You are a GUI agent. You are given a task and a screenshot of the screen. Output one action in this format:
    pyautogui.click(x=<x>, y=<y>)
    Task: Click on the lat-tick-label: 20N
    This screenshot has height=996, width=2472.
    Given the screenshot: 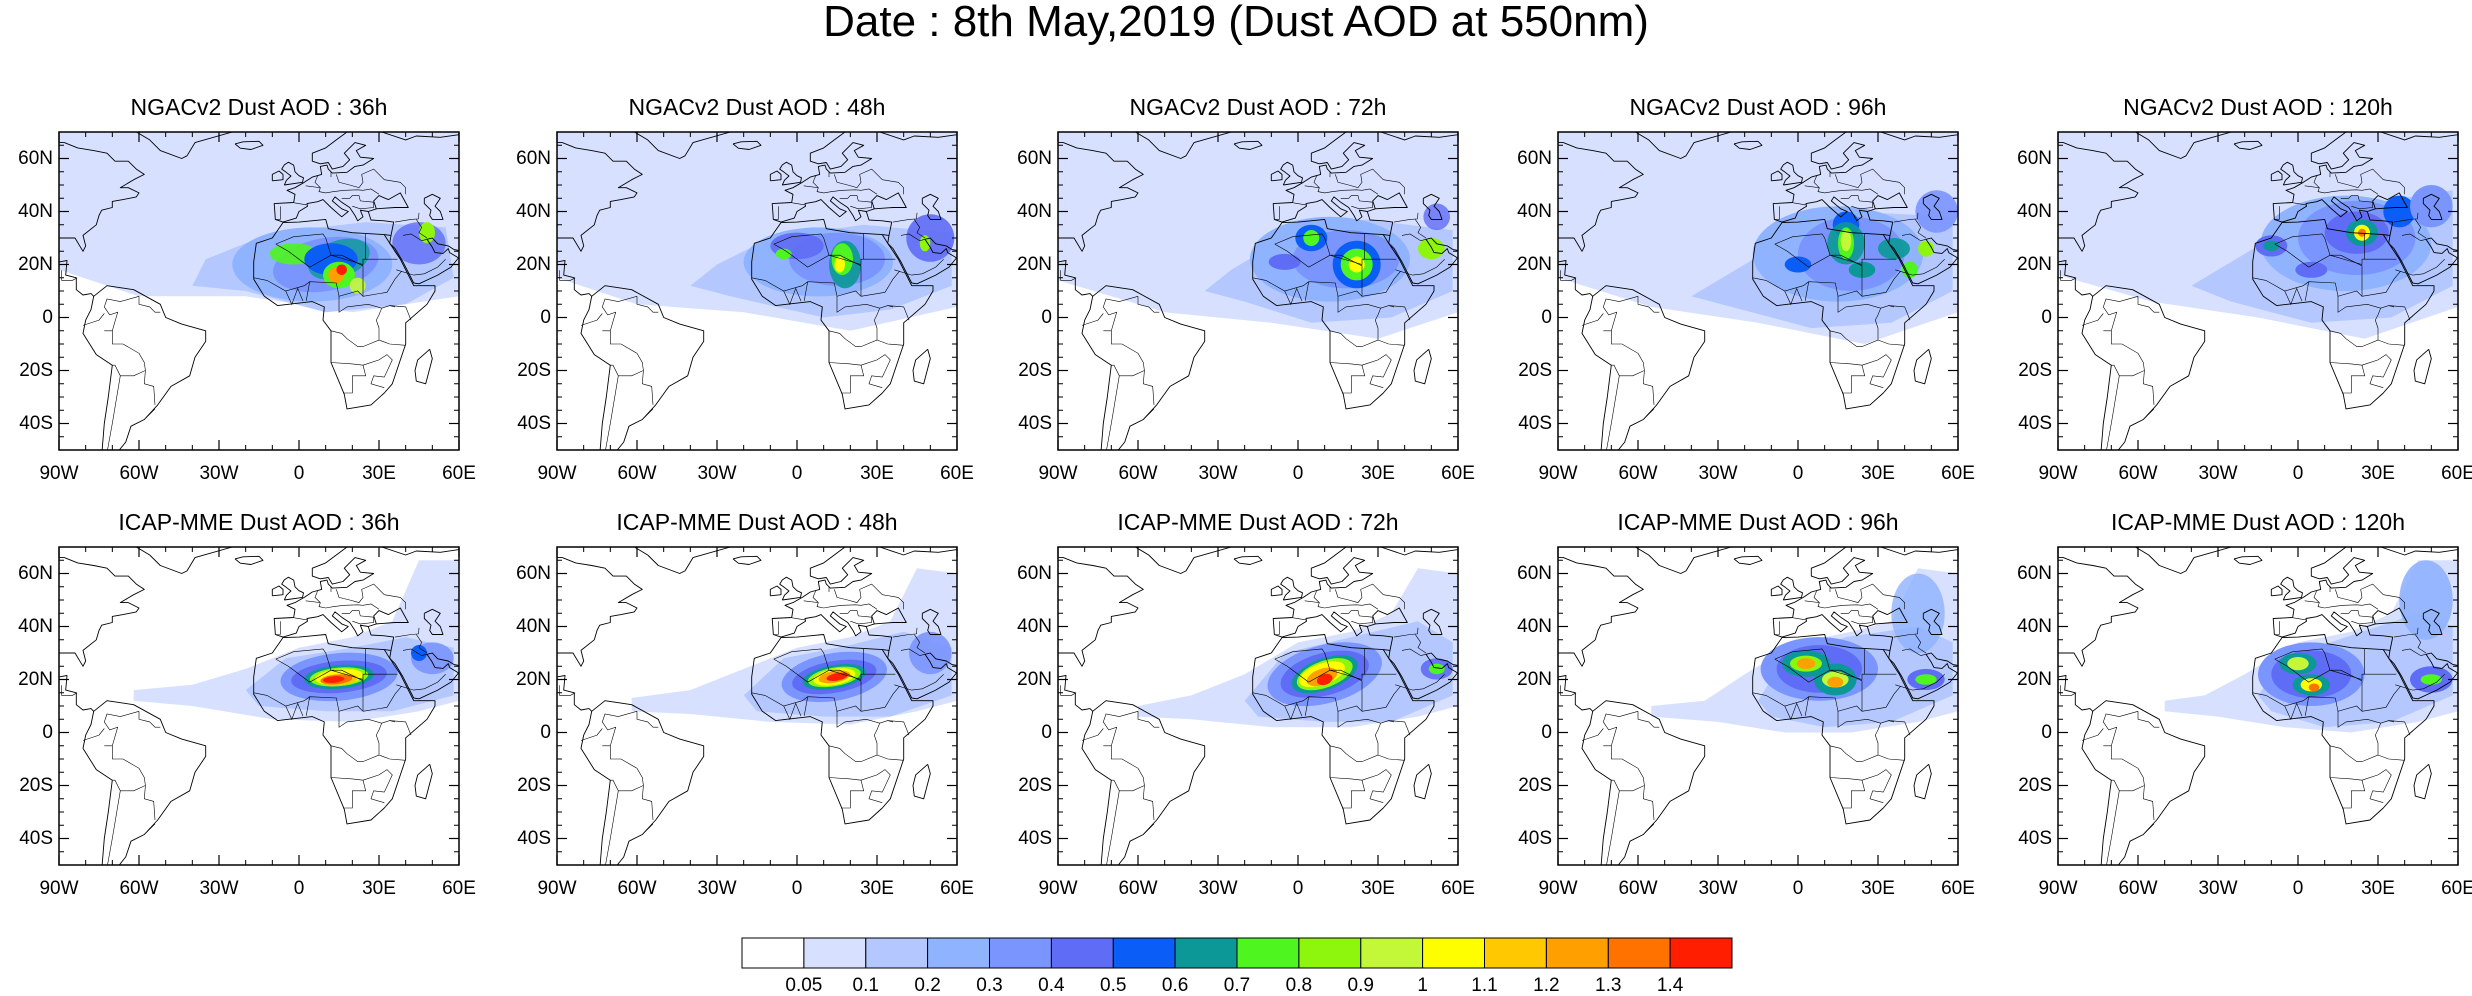 What is the action you would take?
    pyautogui.click(x=2034, y=679)
    